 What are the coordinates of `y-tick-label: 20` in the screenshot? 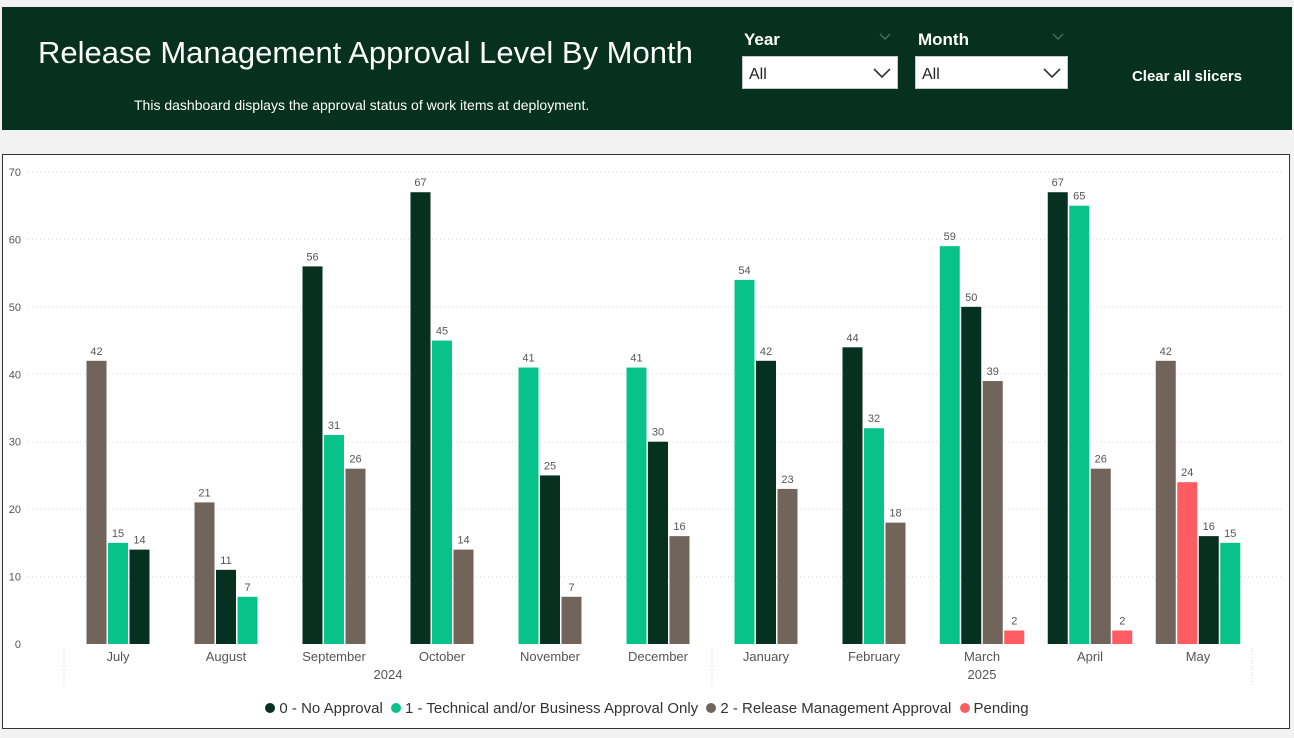 It's located at (15, 510).